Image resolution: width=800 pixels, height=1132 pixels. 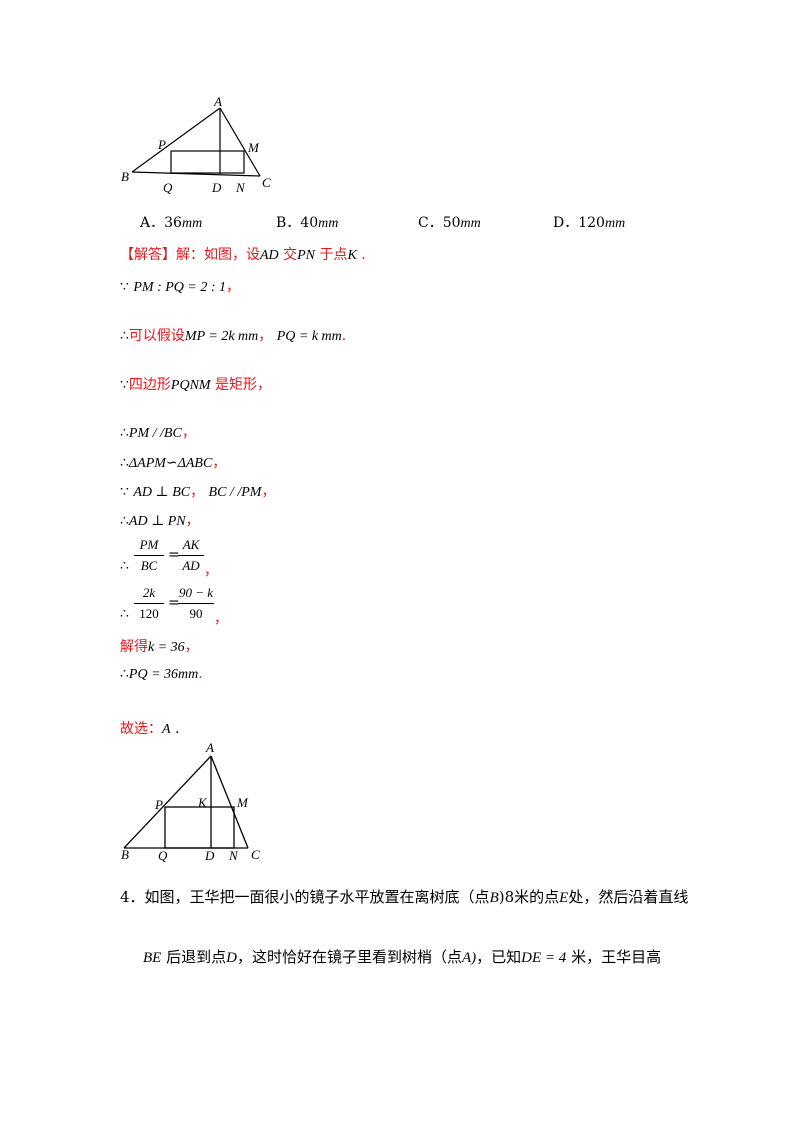 What do you see at coordinates (173, 463) in the screenshot?
I see `solution-line-5: ∴ΔAPM∽ΔABC，` at bounding box center [173, 463].